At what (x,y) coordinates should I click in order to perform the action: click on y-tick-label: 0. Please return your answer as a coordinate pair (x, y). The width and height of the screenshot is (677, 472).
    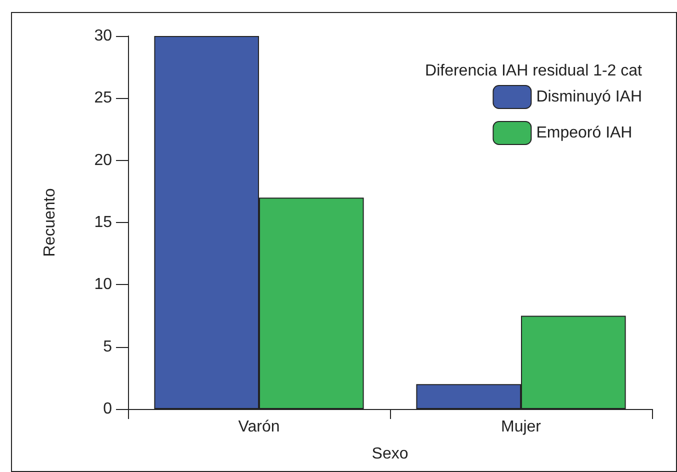
    Looking at the image, I should click on (107, 409).